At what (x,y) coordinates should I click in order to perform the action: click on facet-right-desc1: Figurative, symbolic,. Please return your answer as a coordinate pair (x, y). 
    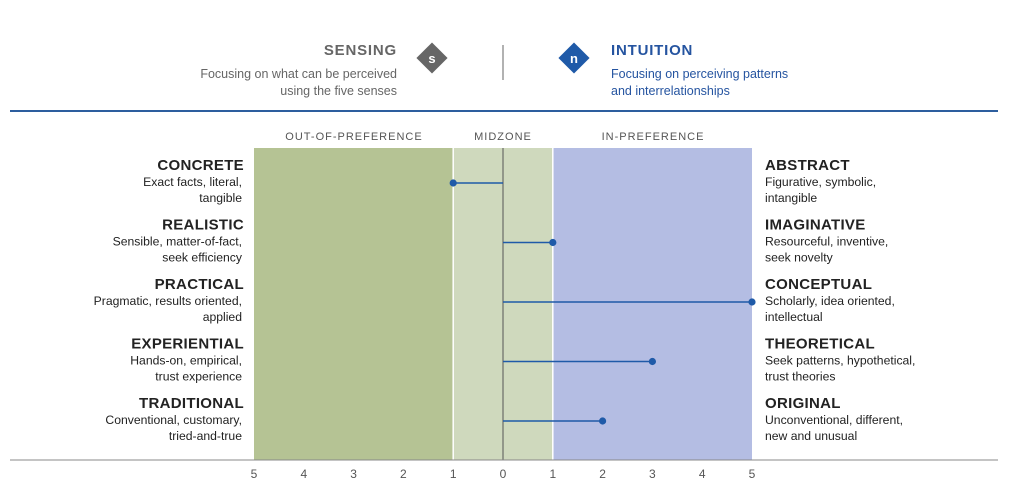
    Looking at the image, I should click on (820, 182).